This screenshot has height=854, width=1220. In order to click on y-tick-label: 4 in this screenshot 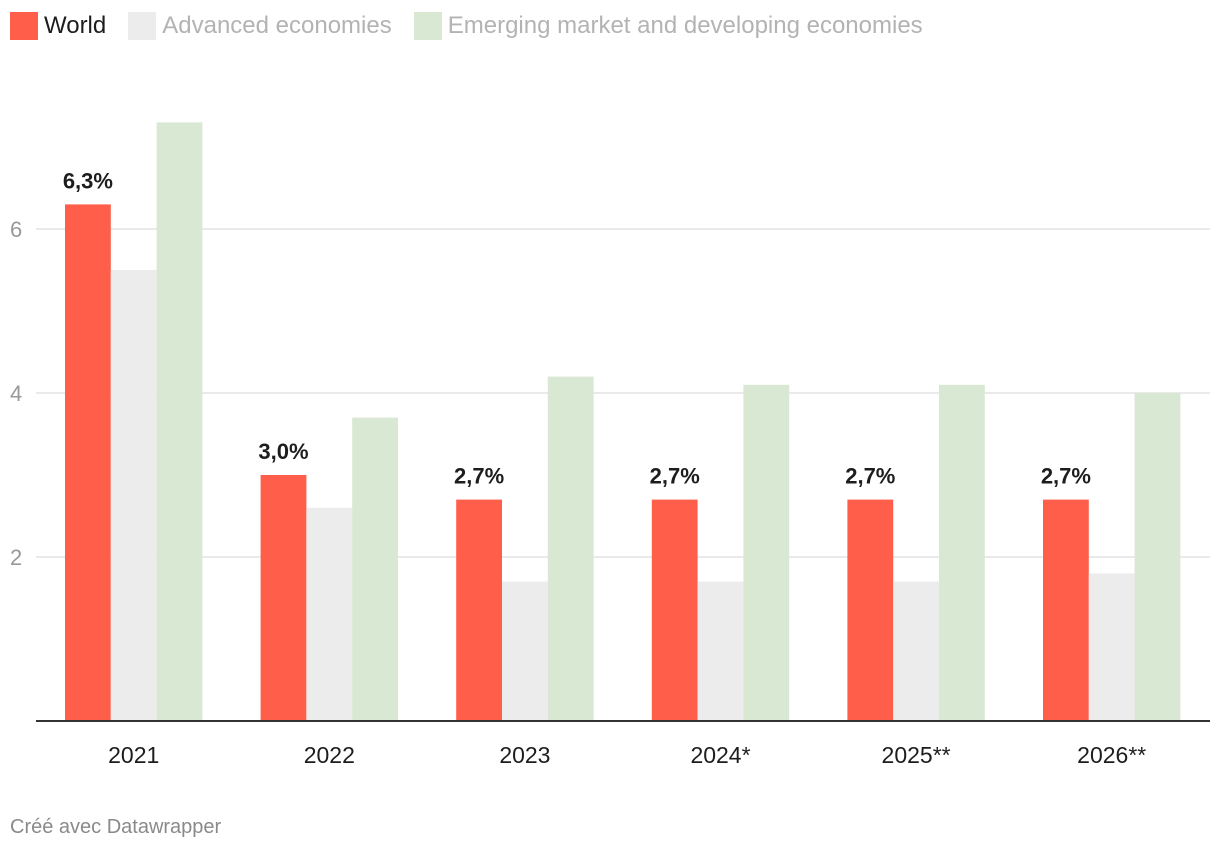, I will do `click(16, 393)`.